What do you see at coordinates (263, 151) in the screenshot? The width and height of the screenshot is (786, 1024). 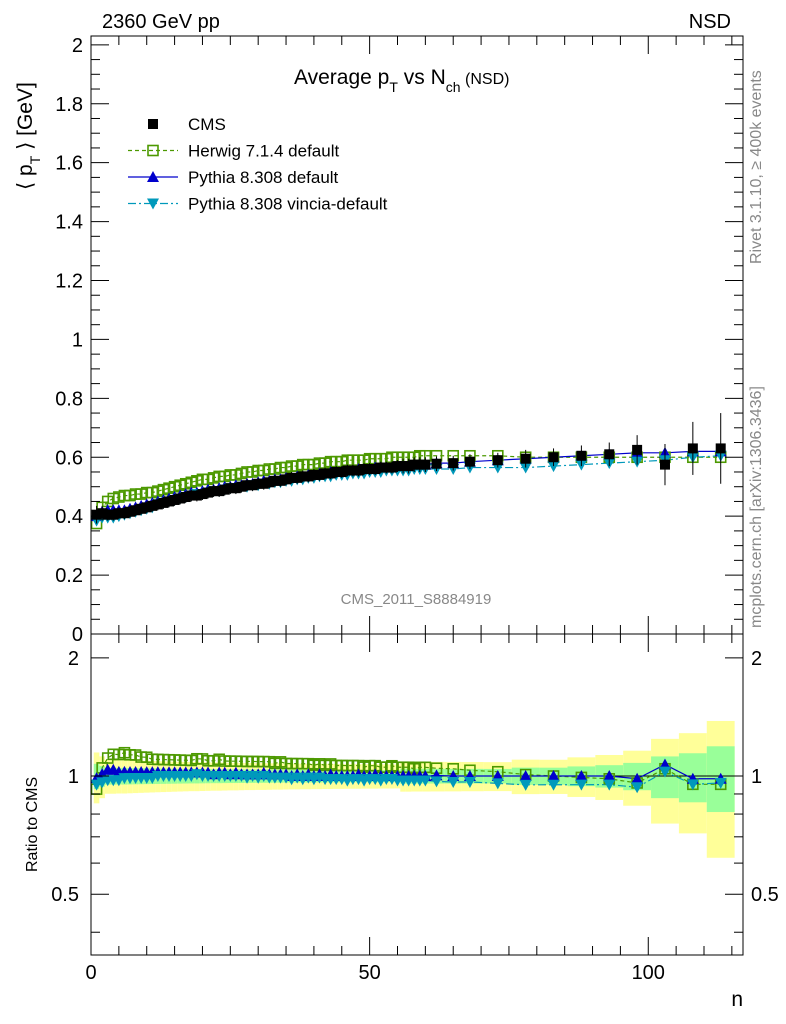 I see `legend-label: Herwig 7.1.4 default` at bounding box center [263, 151].